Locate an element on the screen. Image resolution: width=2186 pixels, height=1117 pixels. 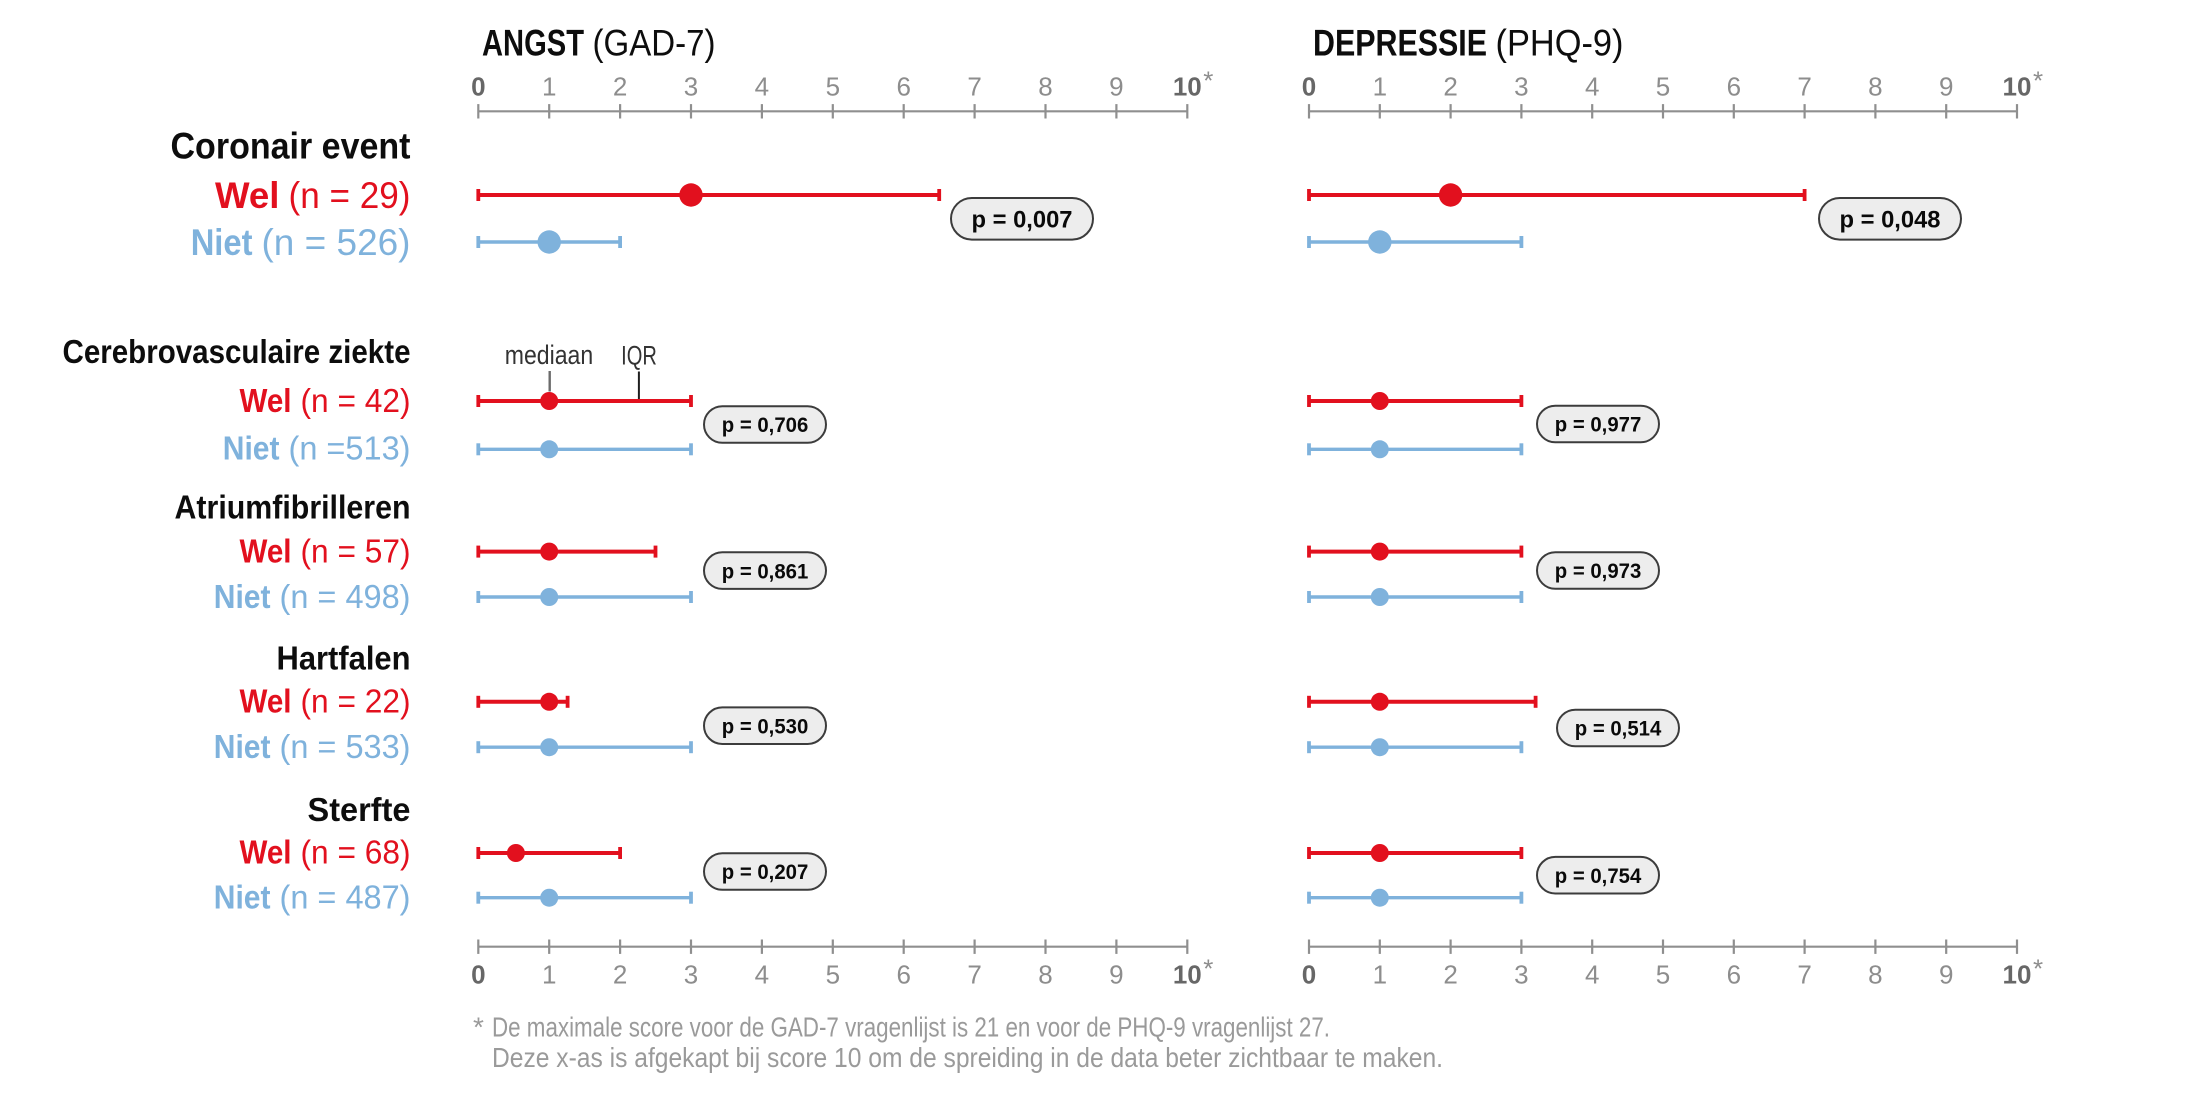
svg-text: p = 0,530 is located at coordinates (765, 726).